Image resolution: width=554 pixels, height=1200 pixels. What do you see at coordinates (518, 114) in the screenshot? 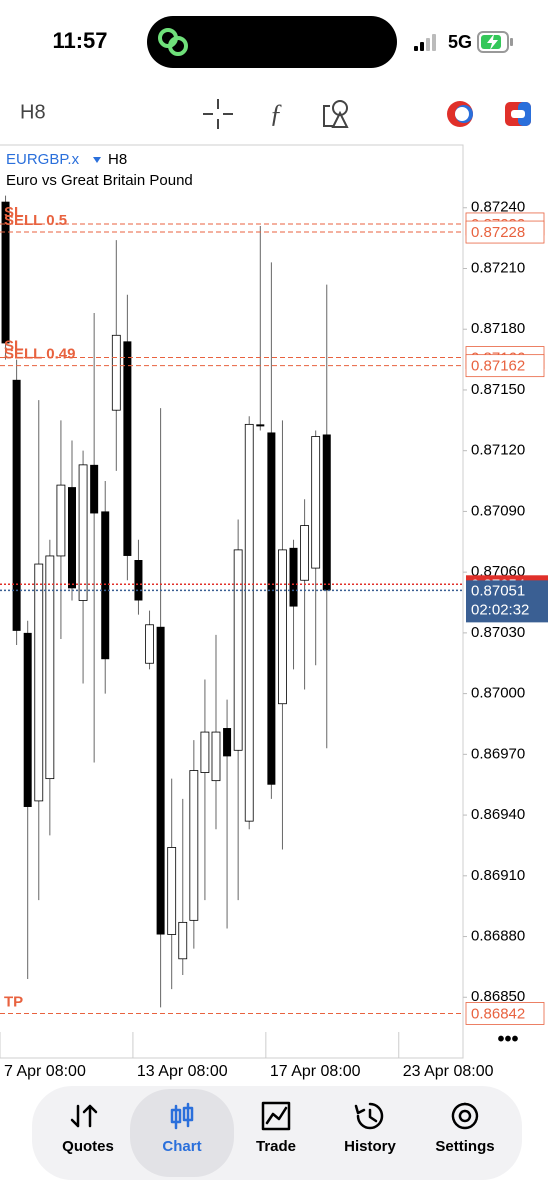
I see `trade-button` at bounding box center [518, 114].